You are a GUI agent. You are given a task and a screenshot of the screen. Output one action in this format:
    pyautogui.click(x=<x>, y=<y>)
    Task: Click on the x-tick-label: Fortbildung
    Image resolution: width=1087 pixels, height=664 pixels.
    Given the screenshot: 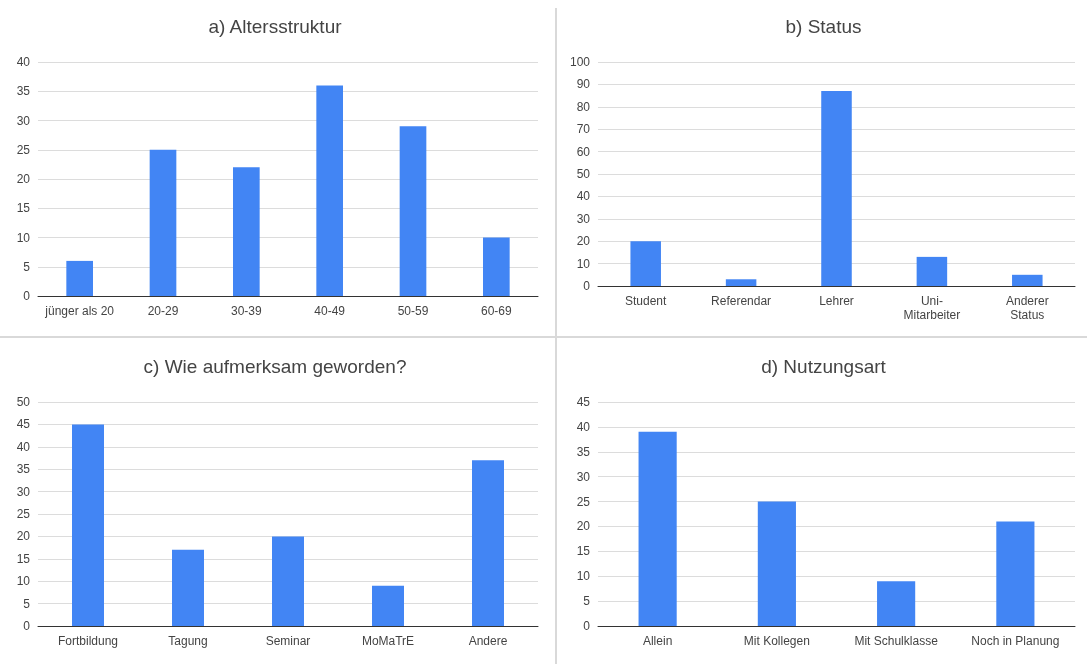 What is the action you would take?
    pyautogui.click(x=88, y=641)
    